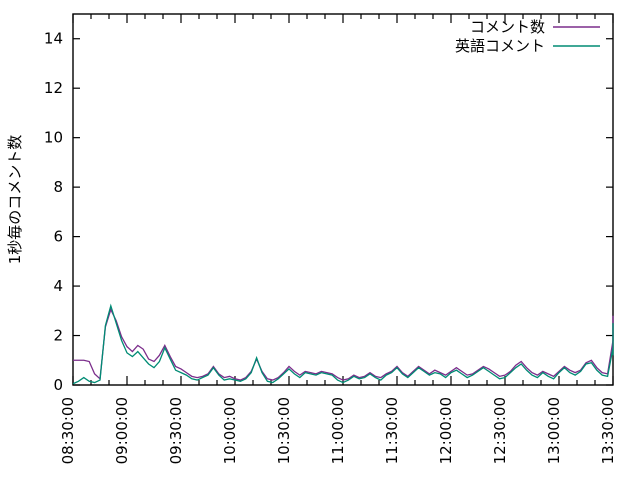  Describe the element at coordinates (68, 430) in the screenshot. I see `x-tick-label: 08:30:00` at that location.